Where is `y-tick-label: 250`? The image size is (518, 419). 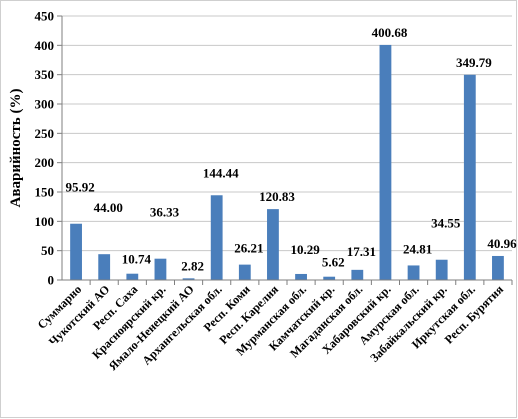 y-tick-label: 250 is located at coordinates (45, 133).